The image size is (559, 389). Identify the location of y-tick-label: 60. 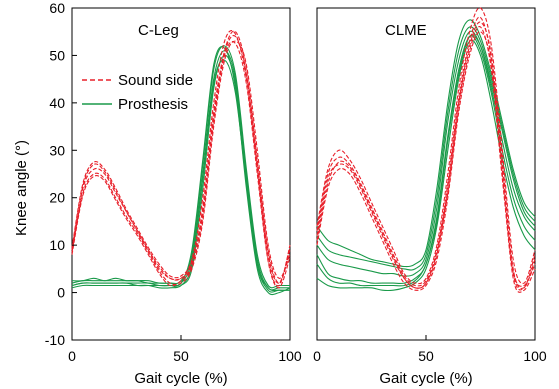
(57, 8).